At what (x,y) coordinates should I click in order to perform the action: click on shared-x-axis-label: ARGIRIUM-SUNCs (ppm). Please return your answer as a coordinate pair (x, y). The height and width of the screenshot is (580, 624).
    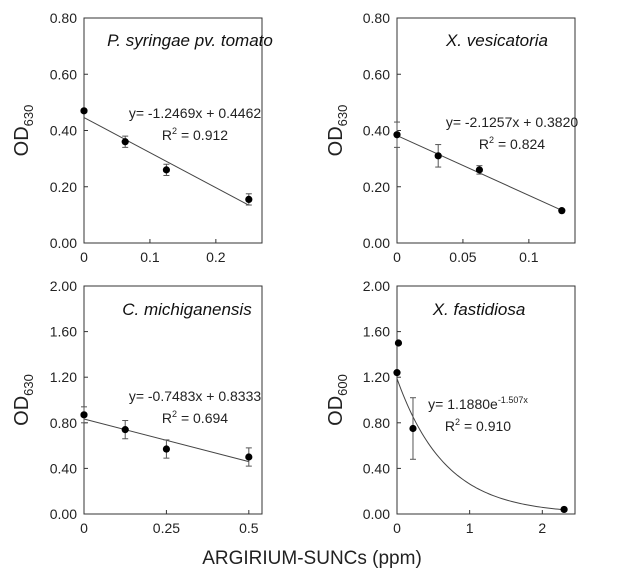
    Looking at the image, I should click on (312, 558).